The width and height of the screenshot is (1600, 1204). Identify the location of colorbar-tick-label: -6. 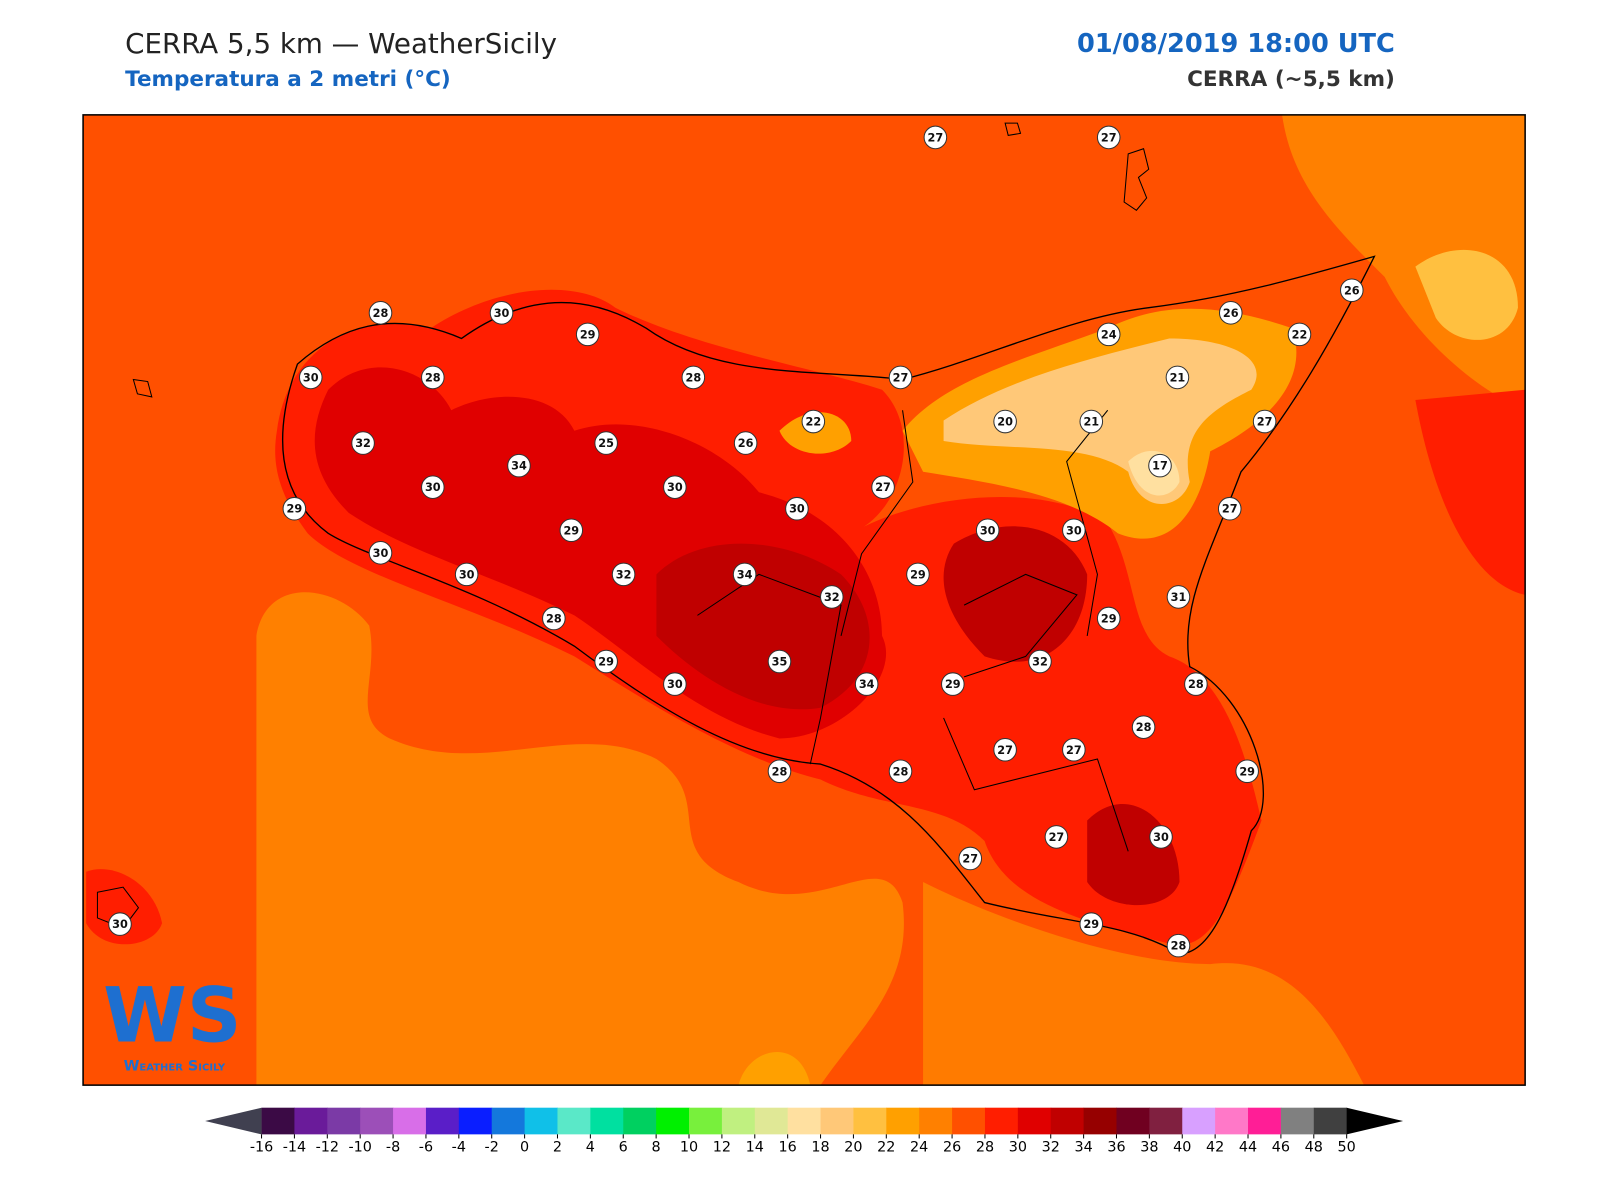
(426, 1148).